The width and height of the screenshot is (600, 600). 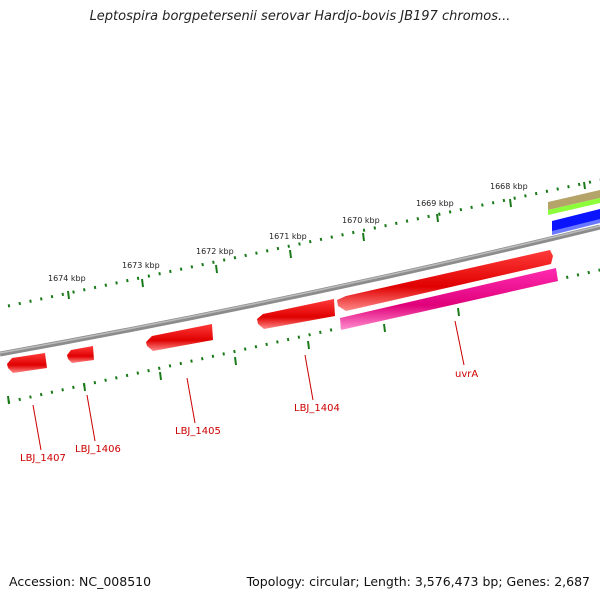 I want to click on gene-label-LBJ_1405: LBJ_1405, so click(x=198, y=431).